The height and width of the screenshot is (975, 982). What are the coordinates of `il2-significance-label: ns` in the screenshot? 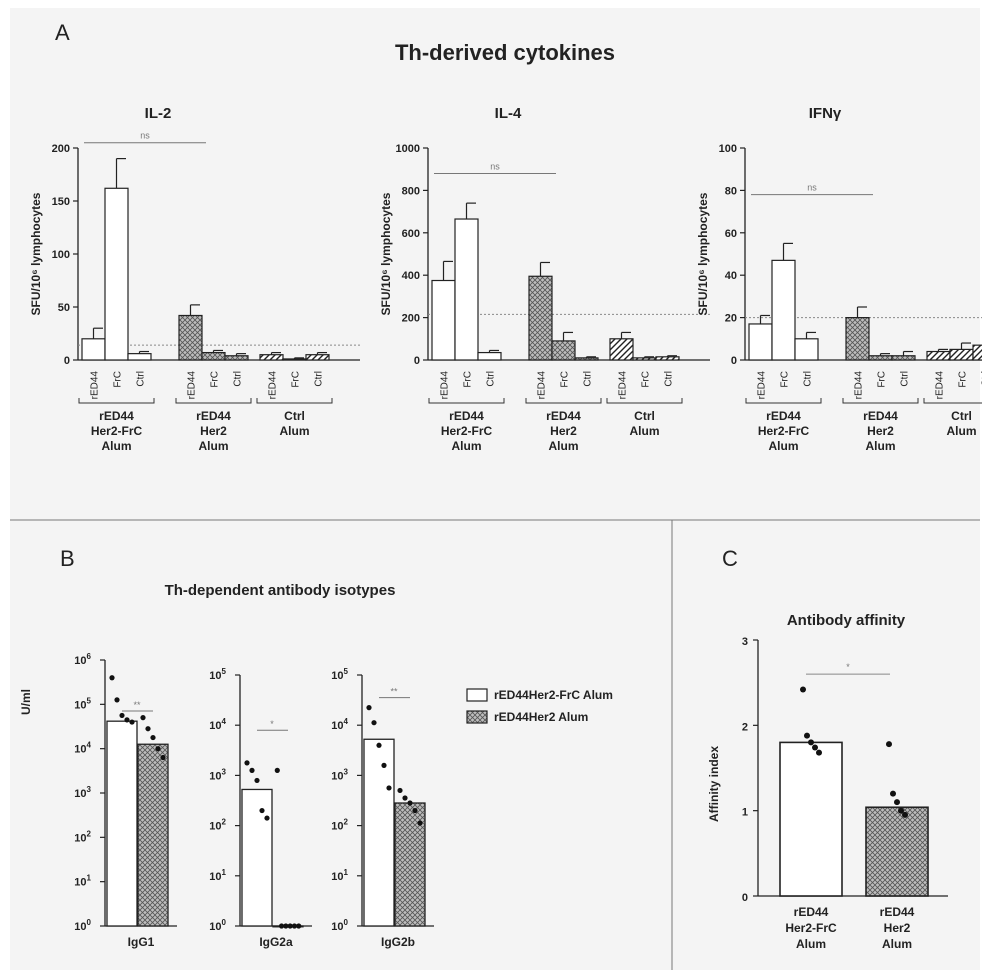 It's located at (145, 136).